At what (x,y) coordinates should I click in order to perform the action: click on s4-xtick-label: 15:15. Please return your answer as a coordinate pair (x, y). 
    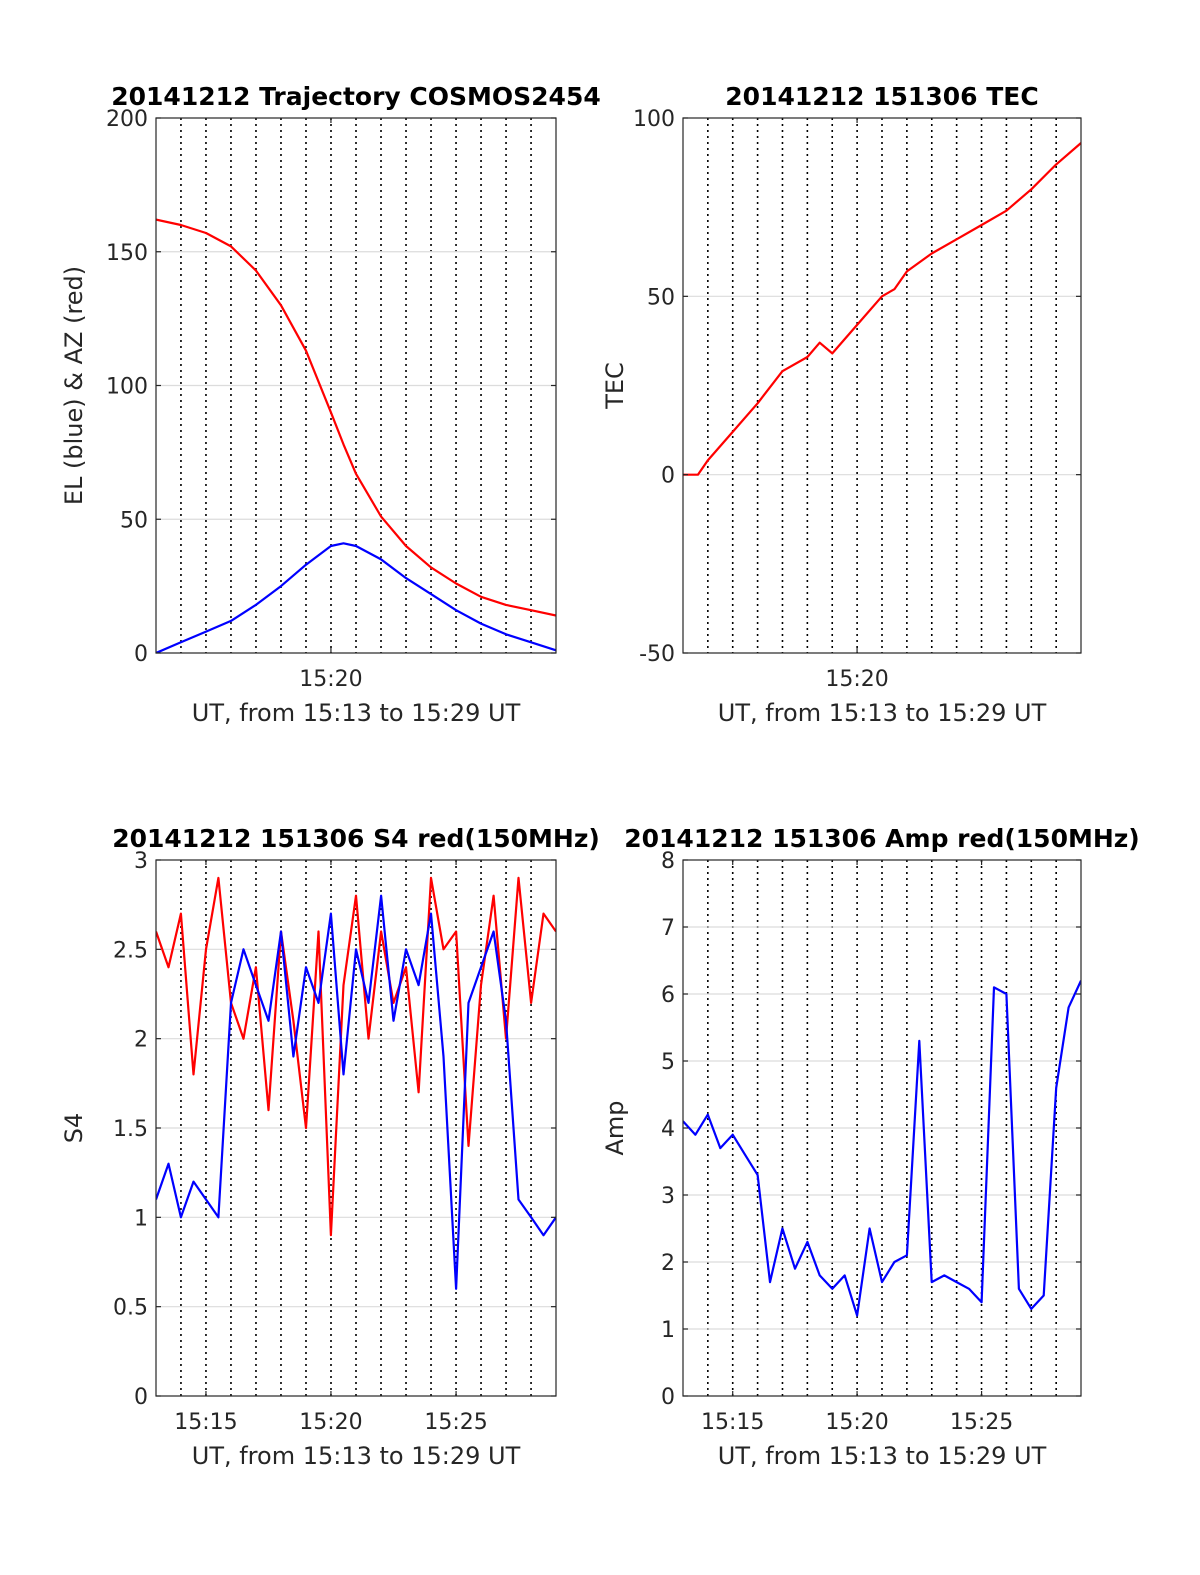
    Looking at the image, I should click on (205, 1422).